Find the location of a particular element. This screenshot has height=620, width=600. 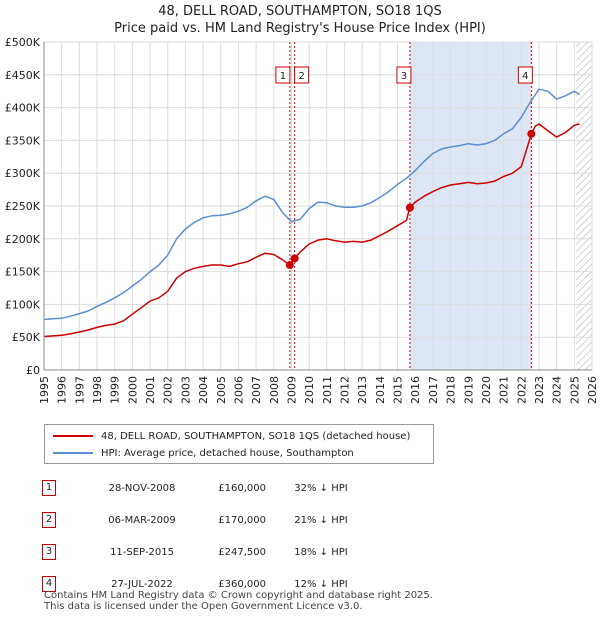

x-tick-label: 2020 is located at coordinates (486, 390).